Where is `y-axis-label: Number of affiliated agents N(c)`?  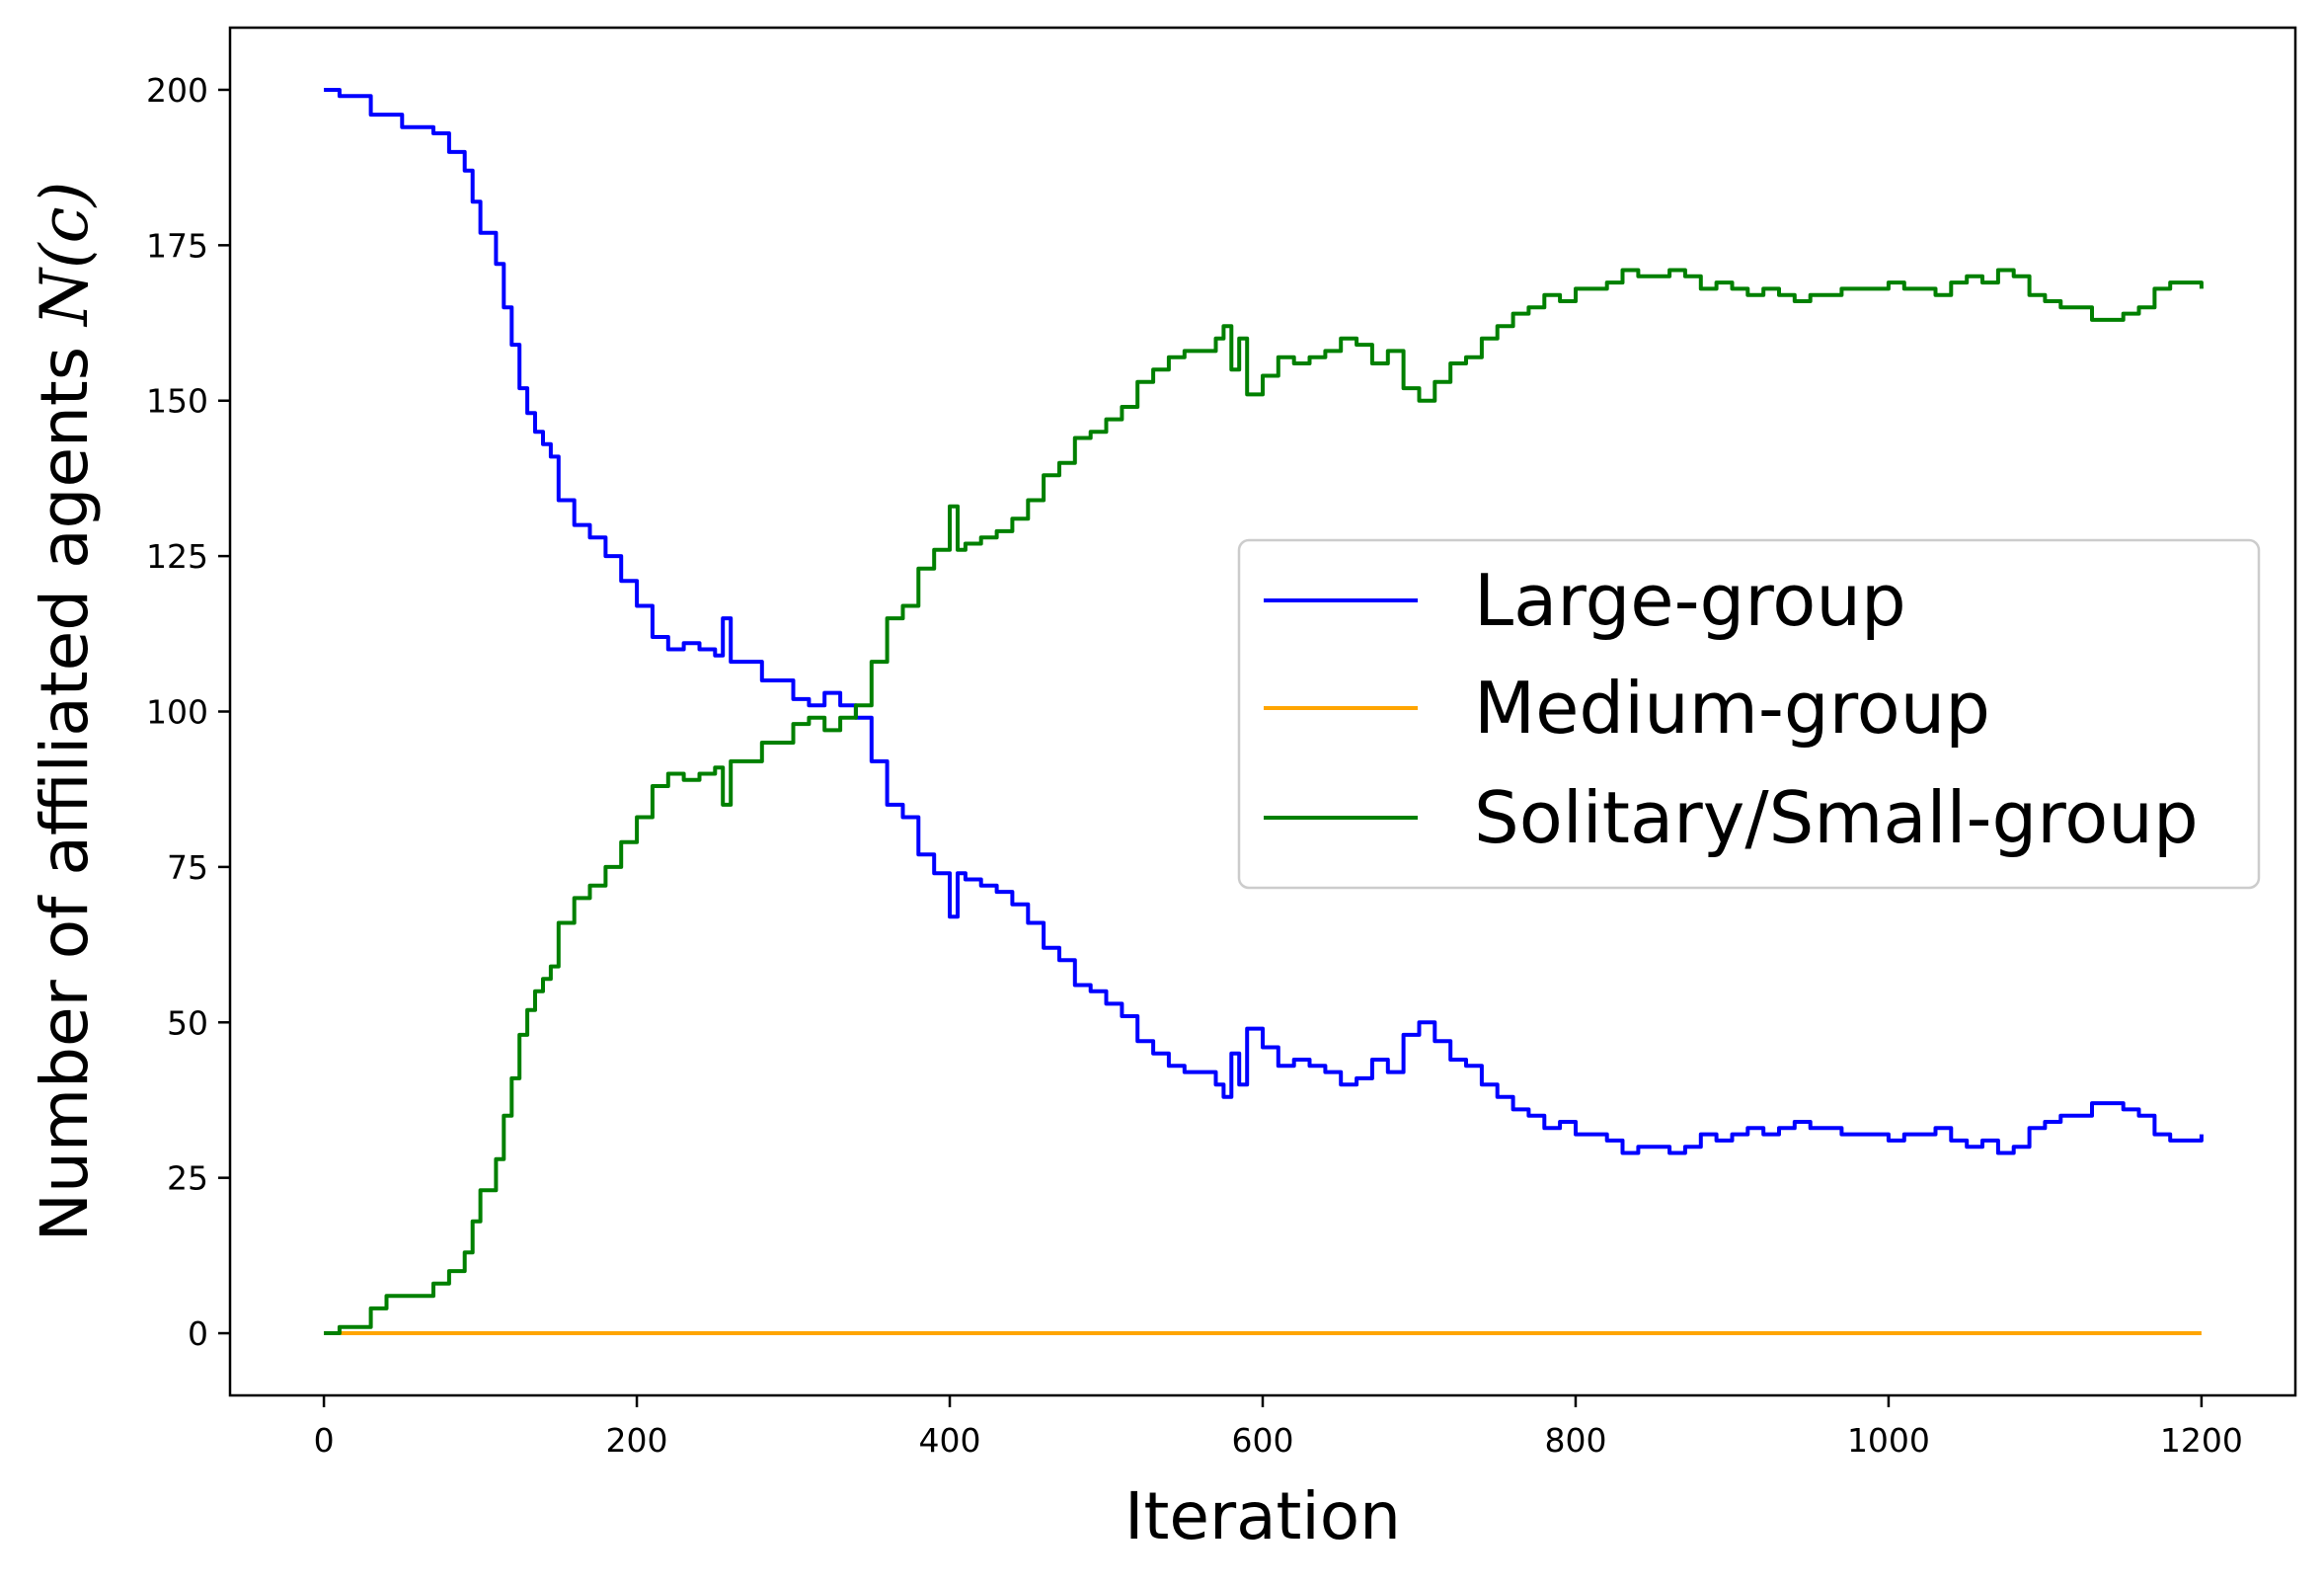
y-axis-label: Number of affiliated agents N(c) is located at coordinates (65, 712).